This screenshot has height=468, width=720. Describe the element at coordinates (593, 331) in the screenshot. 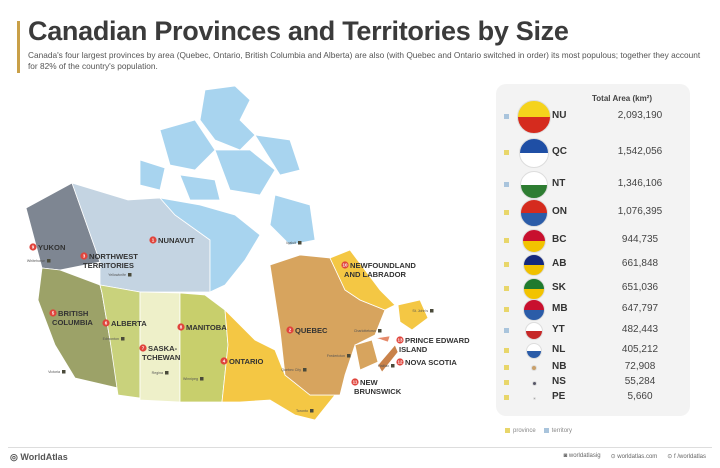

I see `table-row-yt: YT 482,443` at that location.